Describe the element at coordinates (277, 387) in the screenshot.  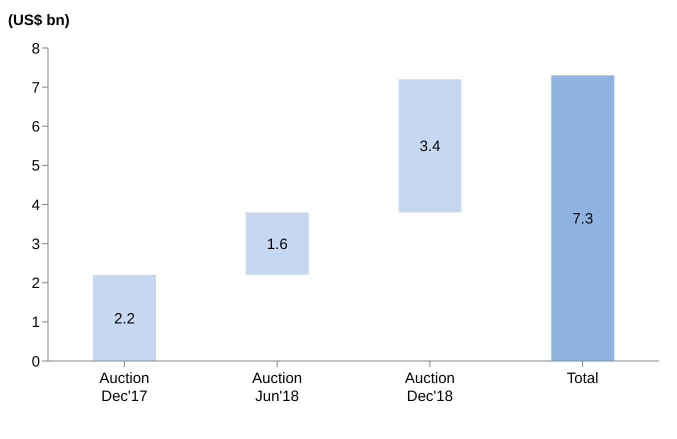
I see `x-tick-label: Auction Jun'18` at that location.